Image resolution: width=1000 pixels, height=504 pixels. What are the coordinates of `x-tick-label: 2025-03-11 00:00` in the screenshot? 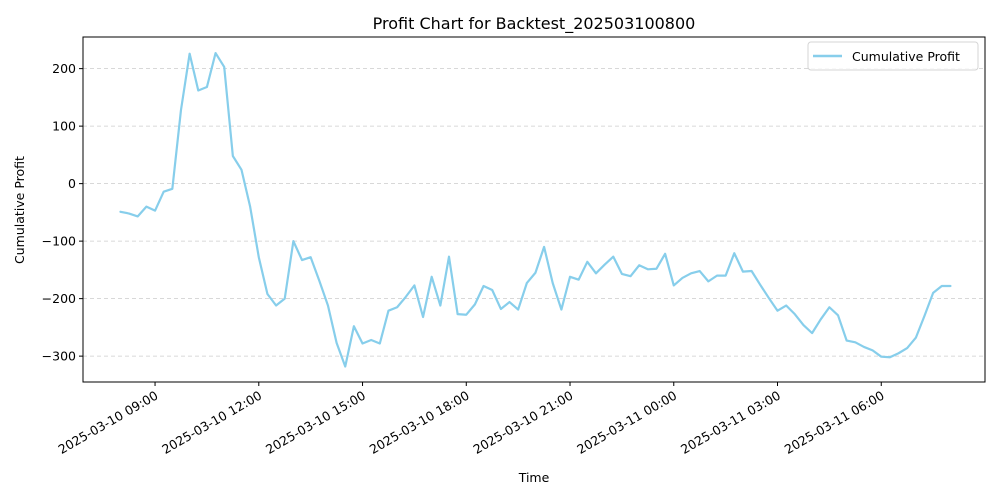 It's located at (626, 422).